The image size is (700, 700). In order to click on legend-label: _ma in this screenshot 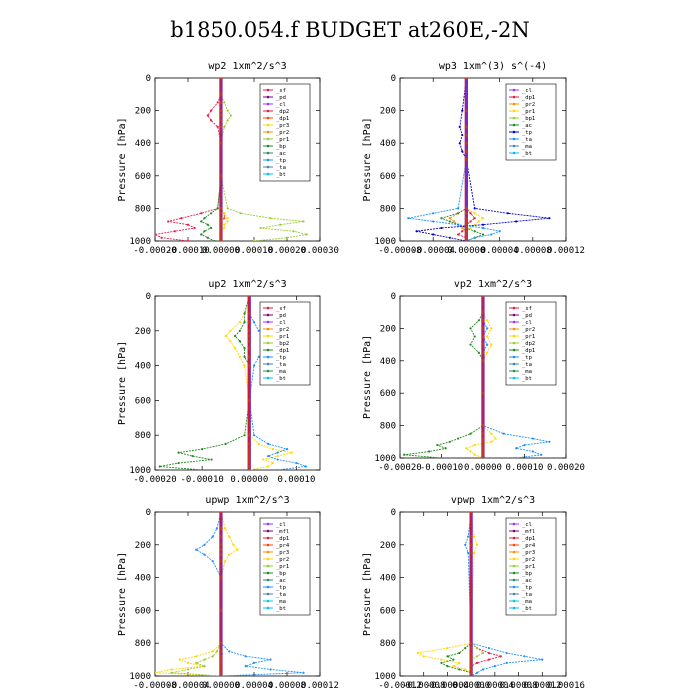, I will do `click(527, 372)`.